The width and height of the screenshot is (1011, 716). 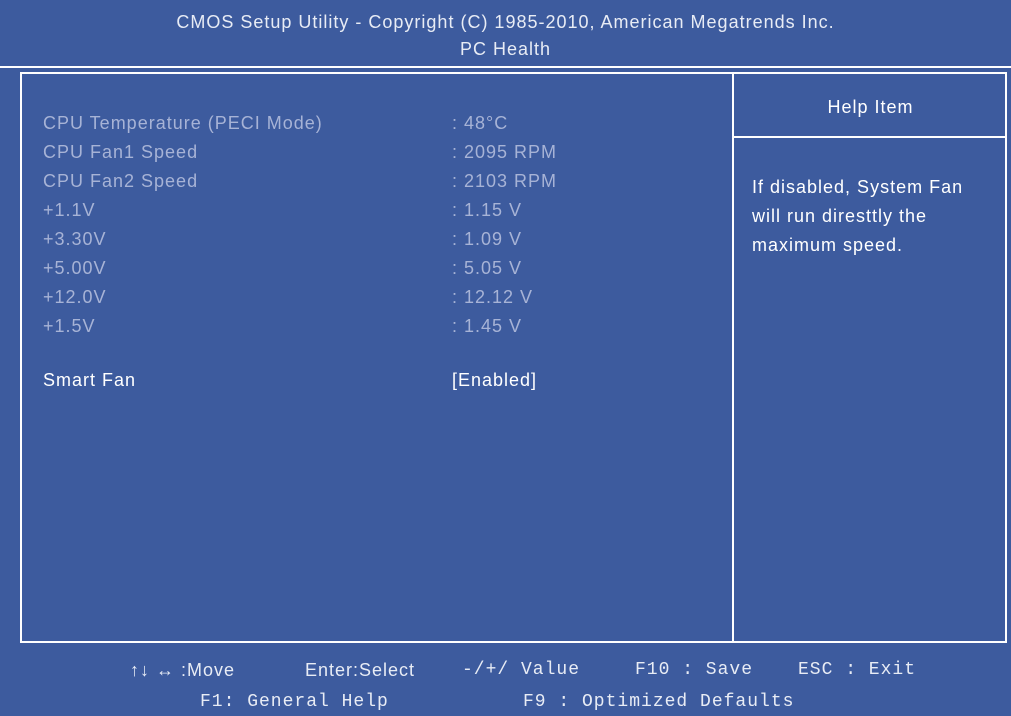 What do you see at coordinates (505, 181) in the screenshot?
I see `item-value: : 2103 RPM` at bounding box center [505, 181].